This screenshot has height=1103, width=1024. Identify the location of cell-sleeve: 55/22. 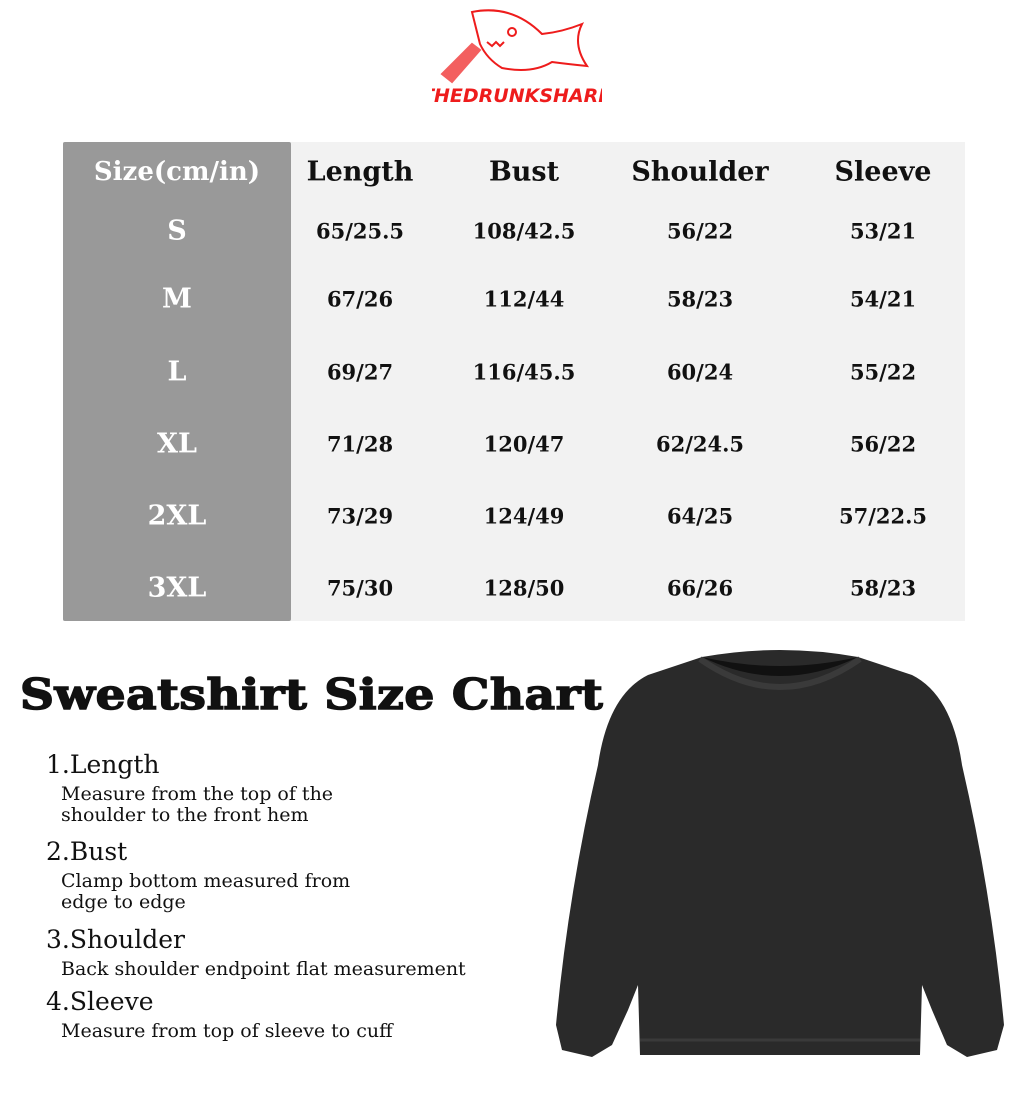
(883, 372).